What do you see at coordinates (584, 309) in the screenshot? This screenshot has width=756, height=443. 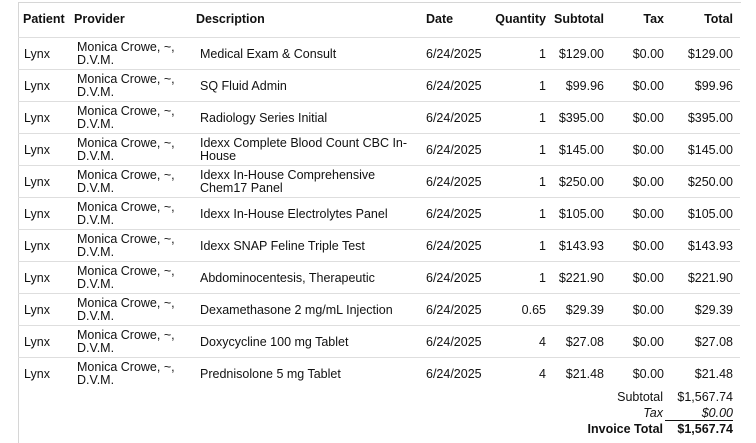 I see `cell-subtotal: $29.39` at bounding box center [584, 309].